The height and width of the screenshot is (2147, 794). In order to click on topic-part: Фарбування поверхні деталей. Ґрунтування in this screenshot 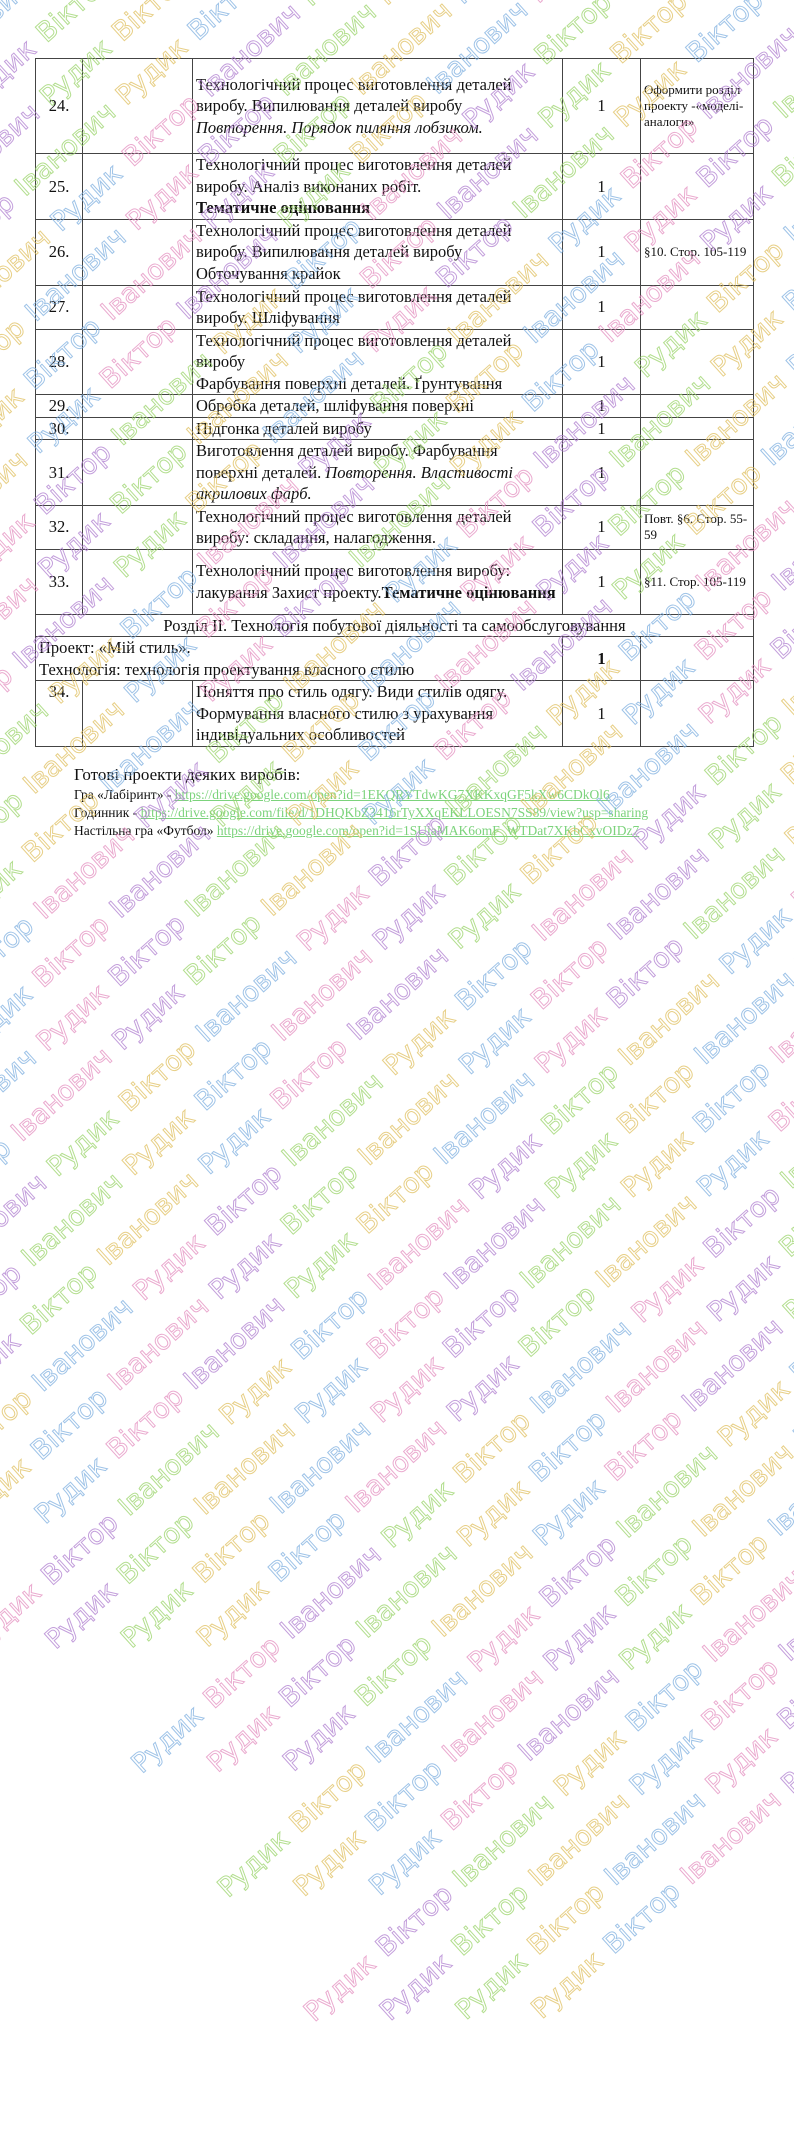, I will do `click(349, 383)`.